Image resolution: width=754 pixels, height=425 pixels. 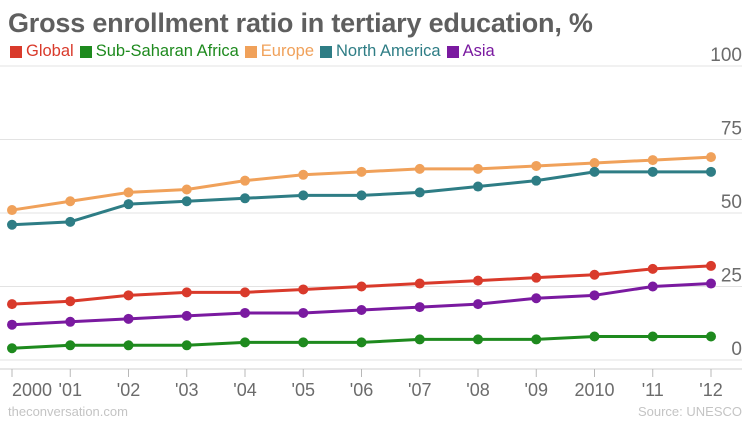 What do you see at coordinates (50, 51) in the screenshot?
I see `legend-label: Global` at bounding box center [50, 51].